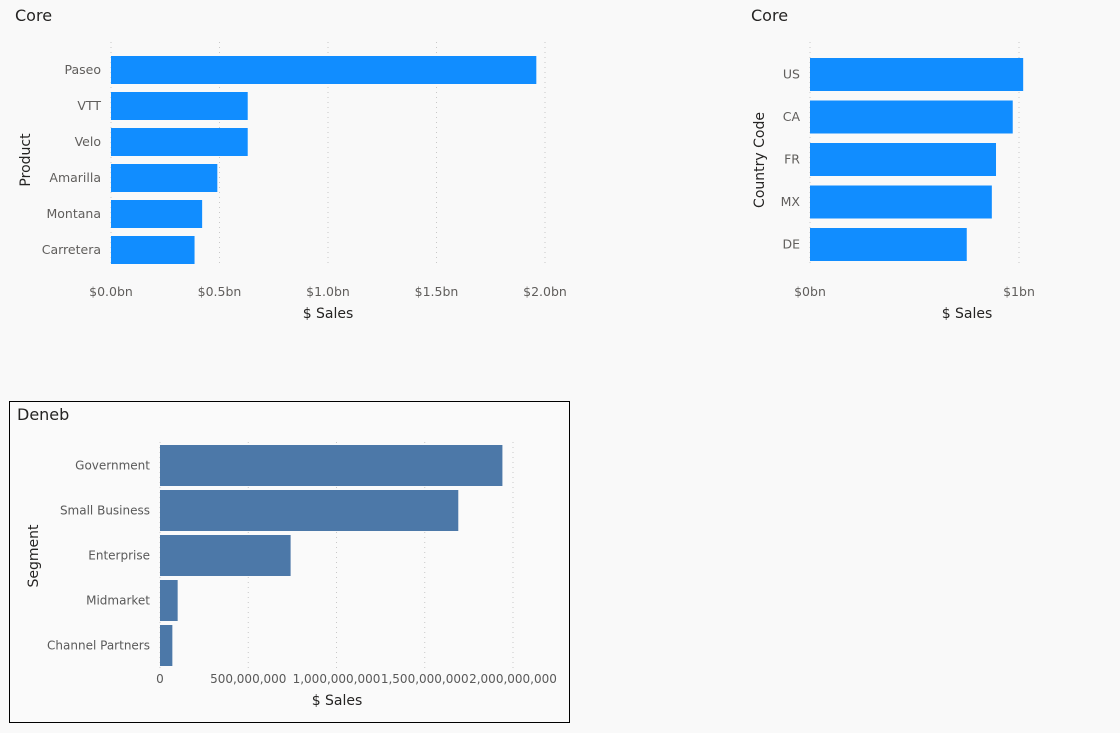  What do you see at coordinates (71, 249) in the screenshot?
I see `category-label: Carretera` at bounding box center [71, 249].